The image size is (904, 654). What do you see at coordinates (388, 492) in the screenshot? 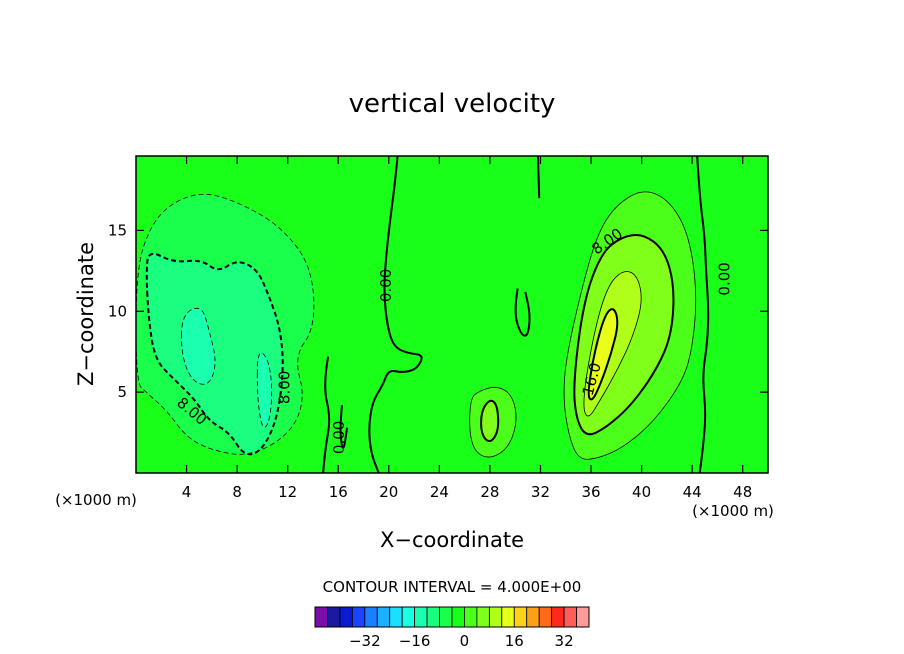
I see `x-tick-label-4: 20` at bounding box center [388, 492].